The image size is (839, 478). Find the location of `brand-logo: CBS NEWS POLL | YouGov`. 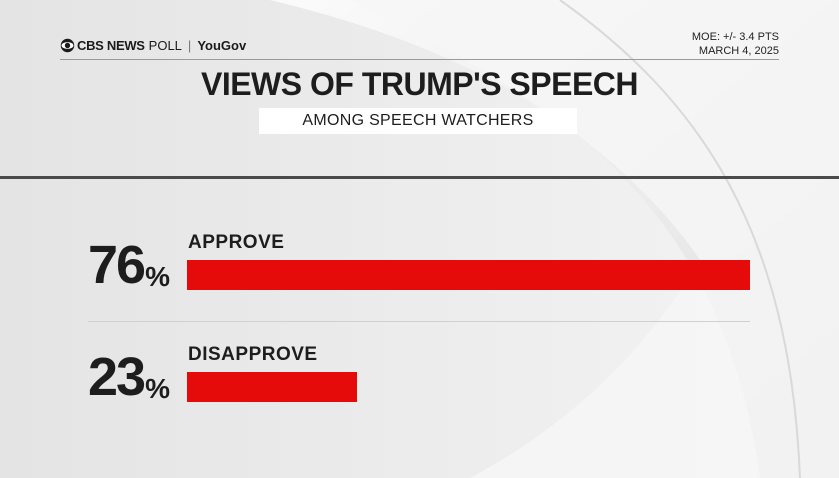

brand-logo: CBS NEWS POLL | YouGov is located at coordinates (153, 45).